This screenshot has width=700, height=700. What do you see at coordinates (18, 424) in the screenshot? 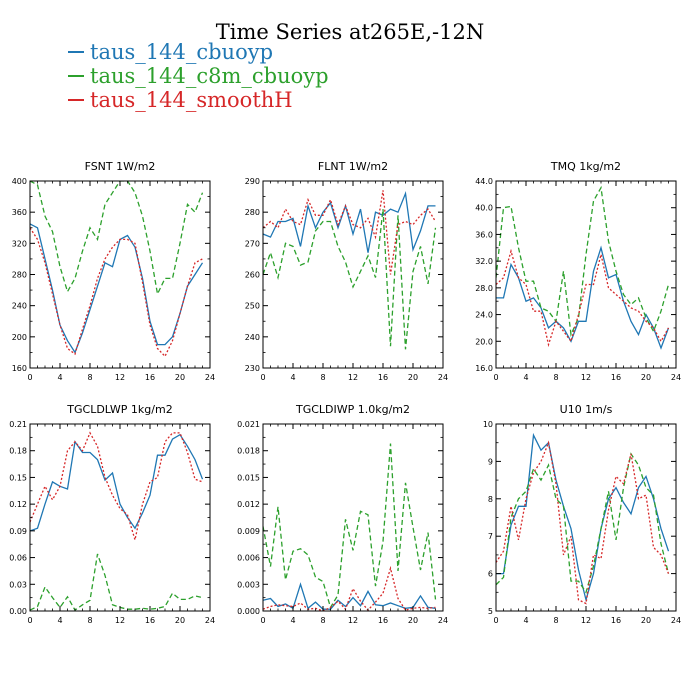
I see `y-tick-label: 0.21` at bounding box center [18, 424].